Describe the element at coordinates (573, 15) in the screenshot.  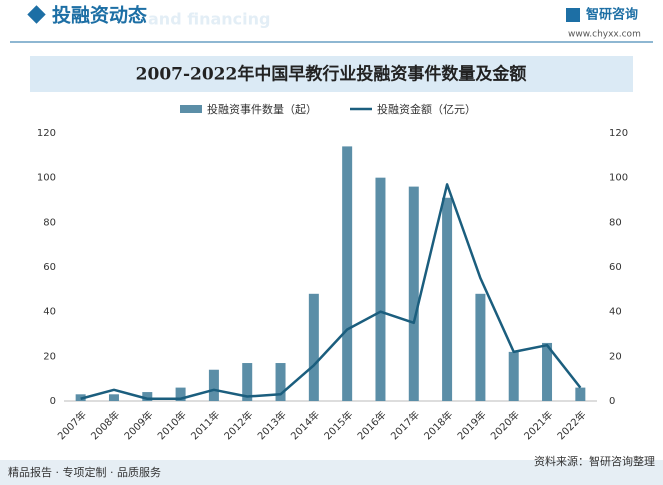
I see `logo-icon` at that location.